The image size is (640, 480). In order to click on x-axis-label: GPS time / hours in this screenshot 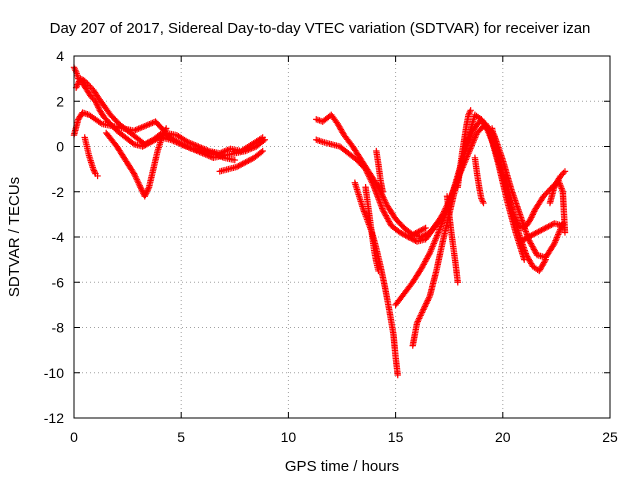, I will do `click(342, 466)`.